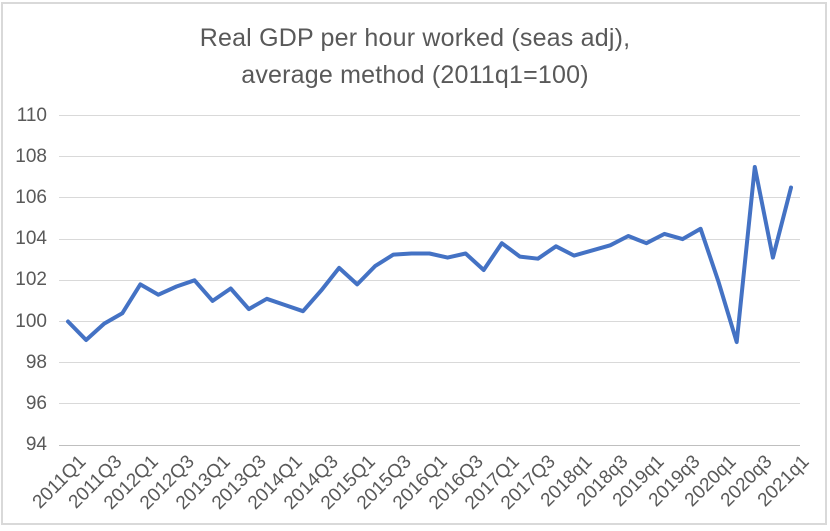  I want to click on y-axis-label-96: 96, so click(36, 403).